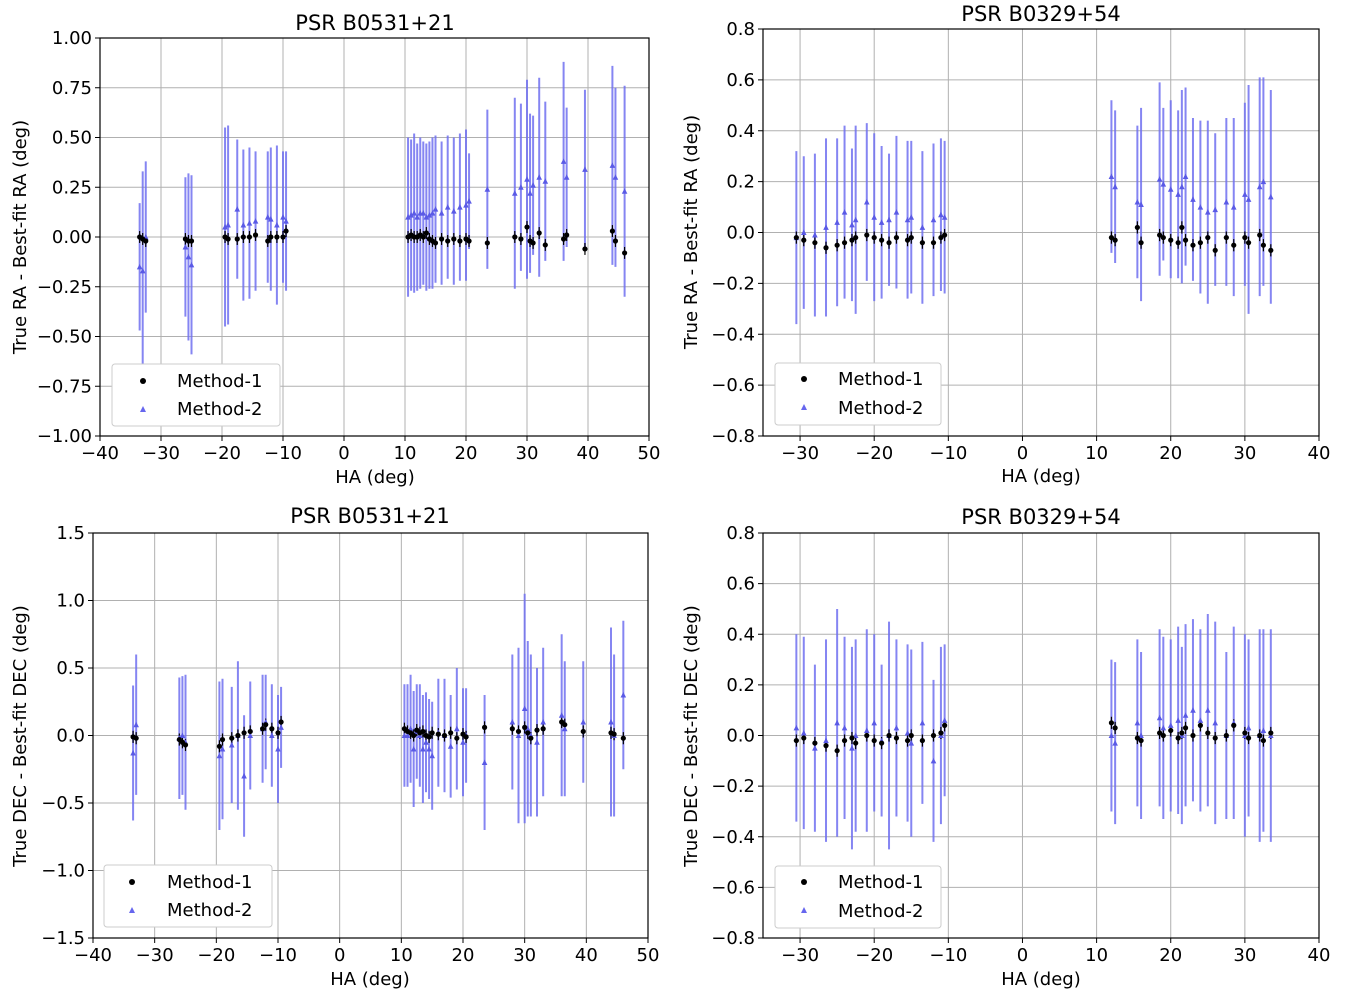  I want to click on y-tick-label: 1.0, so click(70, 601).